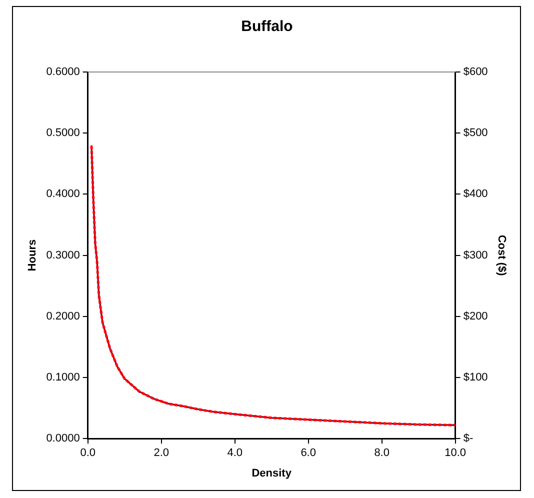  Describe the element at coordinates (475, 194) in the screenshot. I see `y2-tick-label: $400` at that location.